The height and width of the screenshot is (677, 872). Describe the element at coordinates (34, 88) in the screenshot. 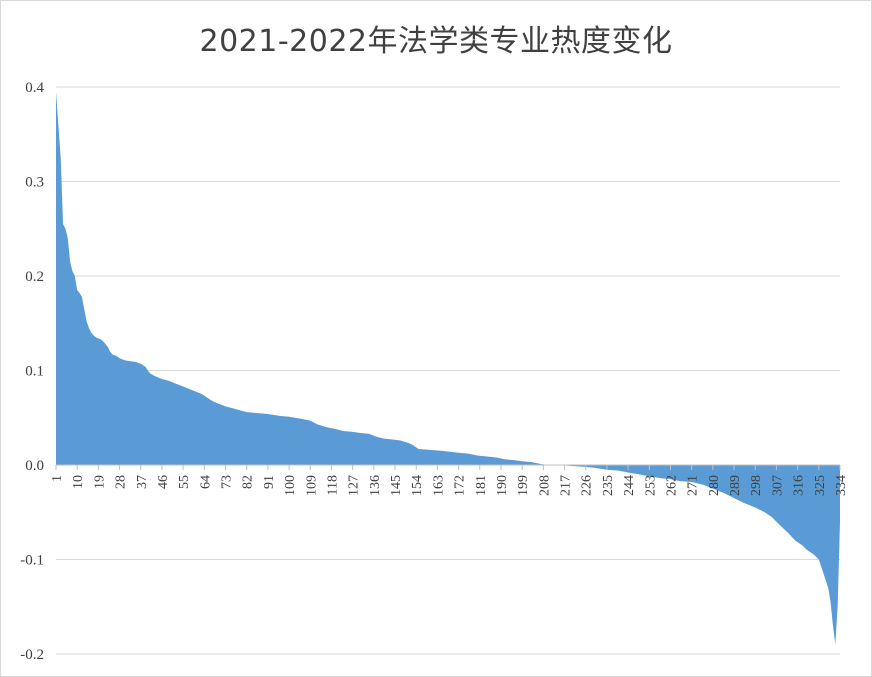

I see `y-tick-label: 0.4` at that location.